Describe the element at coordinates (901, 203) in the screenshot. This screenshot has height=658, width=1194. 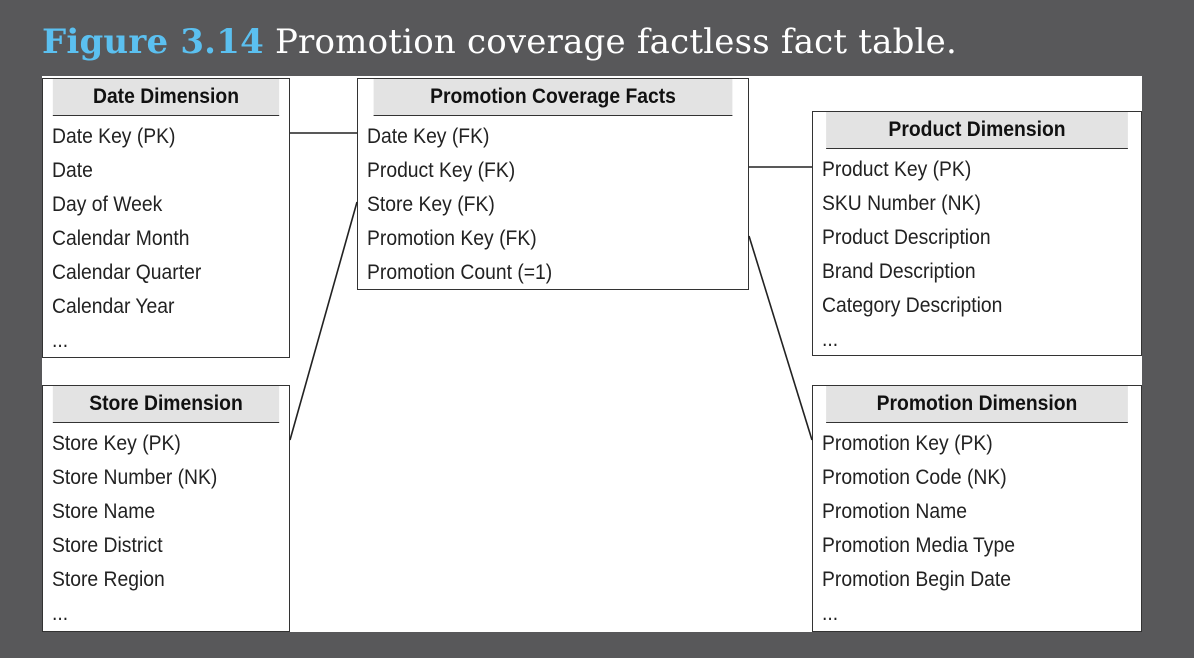
I see `attribute: SKU Number (NK)` at that location.